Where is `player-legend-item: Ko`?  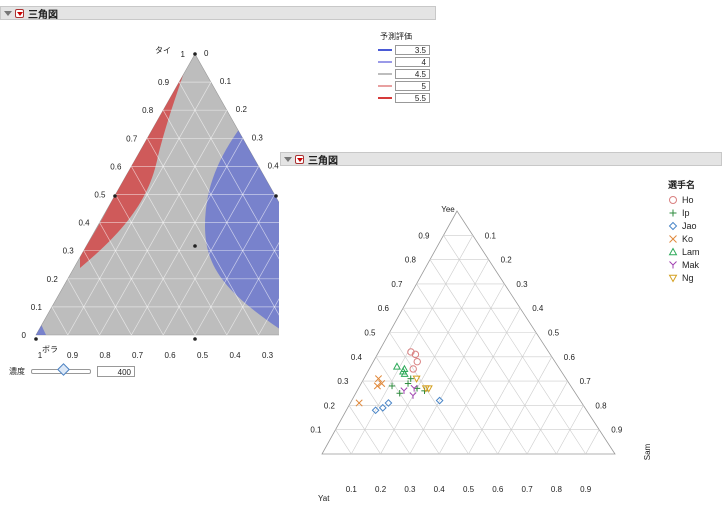 player-legend-item: Ko is located at coordinates (684, 238).